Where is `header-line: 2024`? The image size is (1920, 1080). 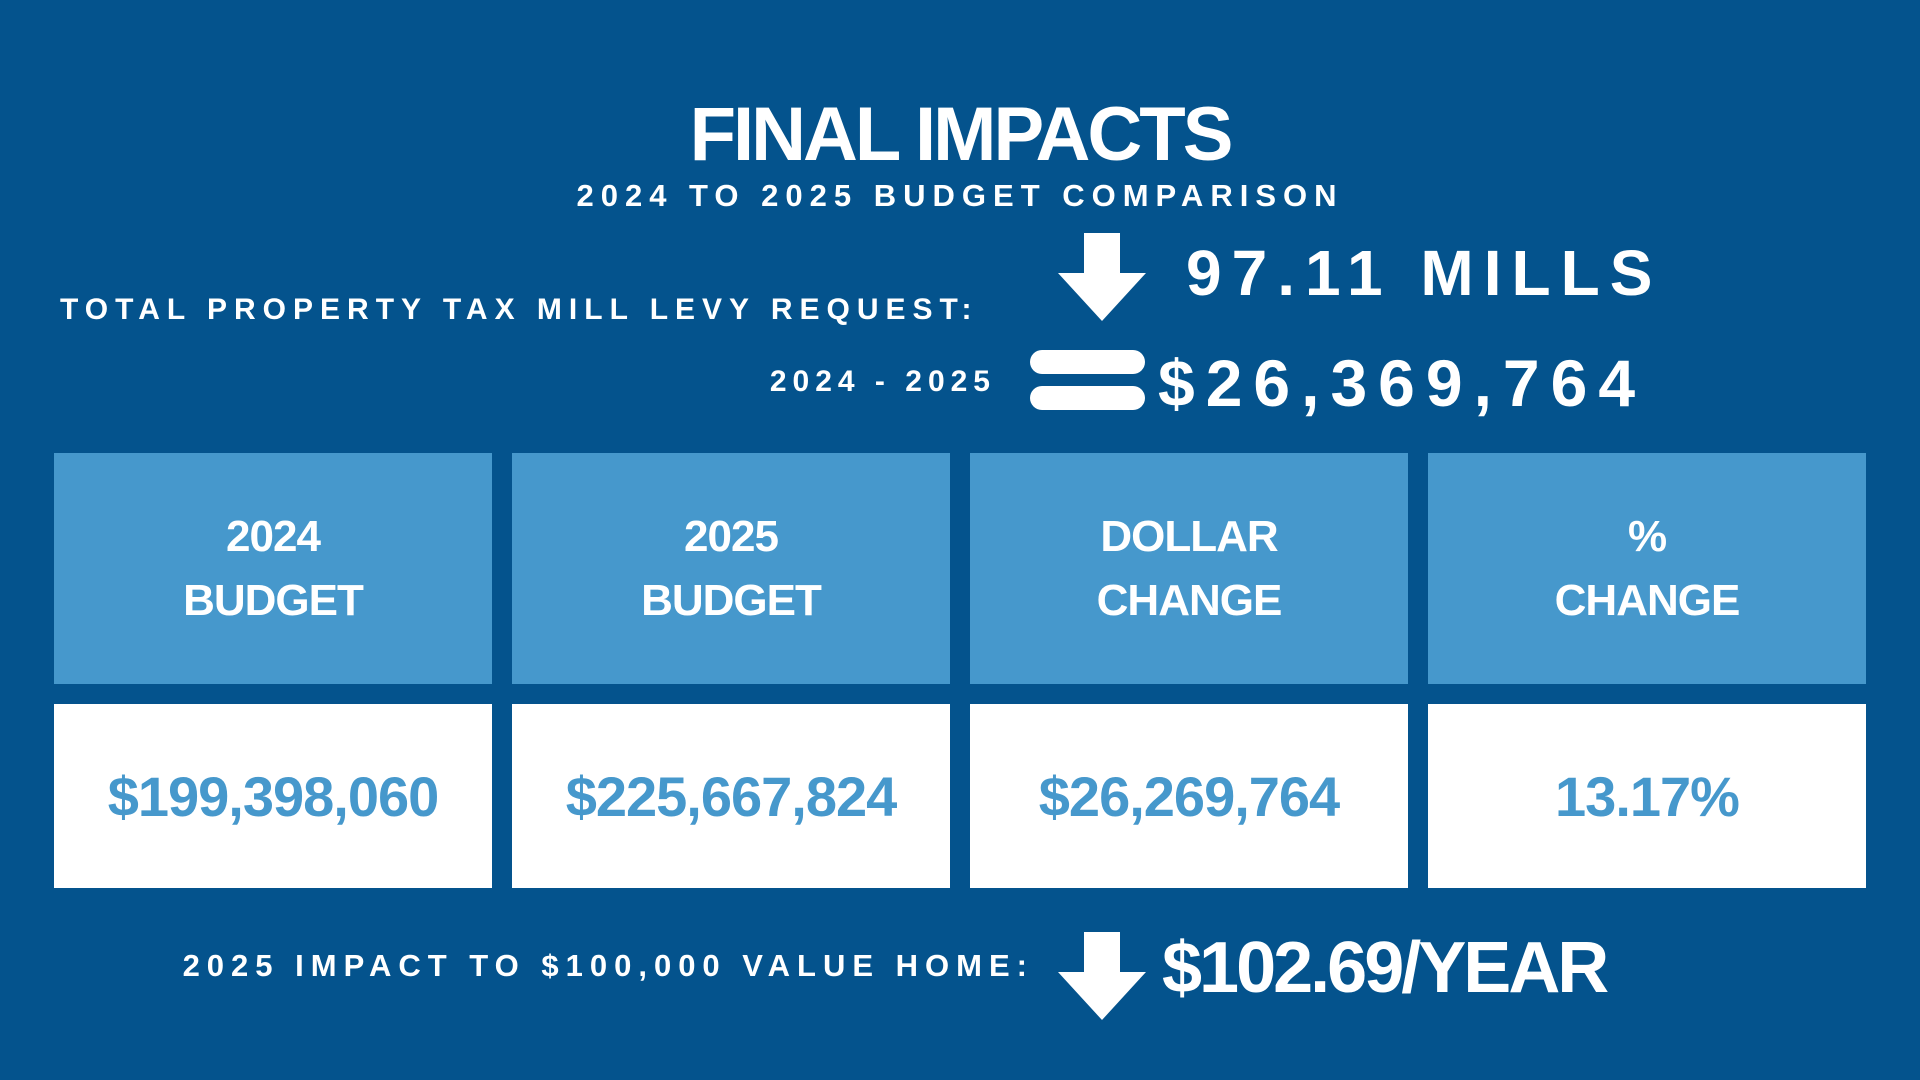 header-line: 2024 is located at coordinates (273, 536).